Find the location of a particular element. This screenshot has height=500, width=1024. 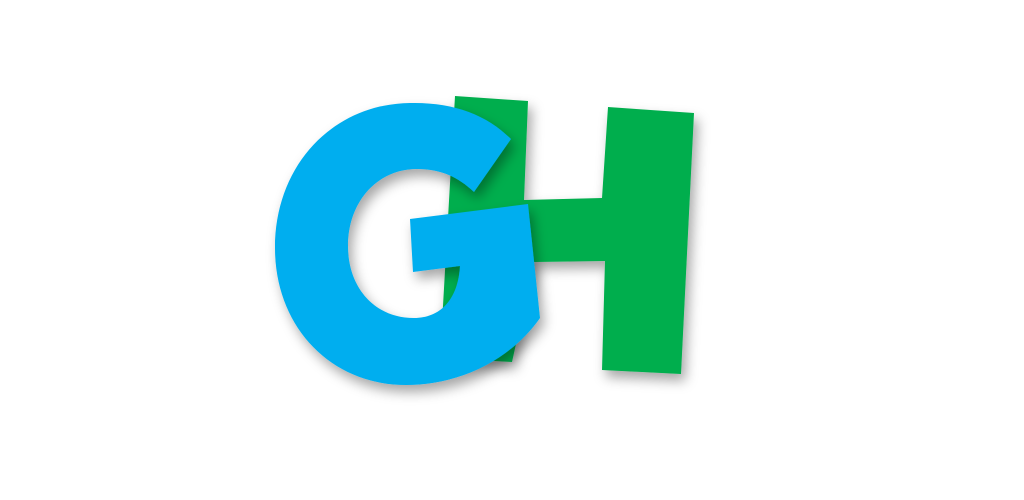

g-letter-shape is located at coordinates (407, 243).